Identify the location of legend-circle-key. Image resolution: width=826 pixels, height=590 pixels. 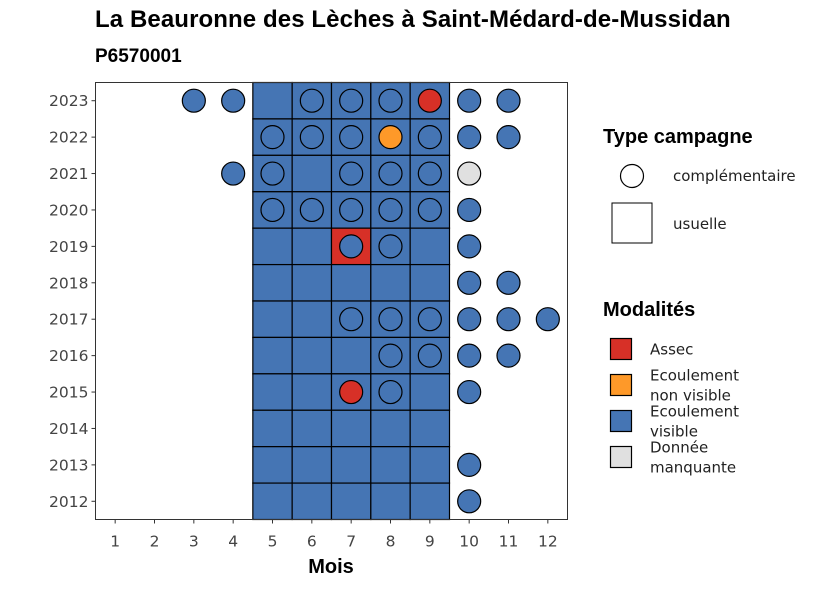
(632, 176).